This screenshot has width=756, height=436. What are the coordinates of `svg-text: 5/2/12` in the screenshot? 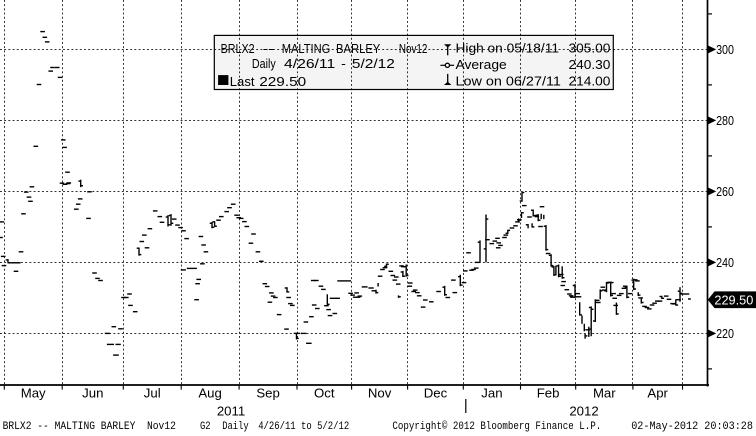 It's located at (373, 63).